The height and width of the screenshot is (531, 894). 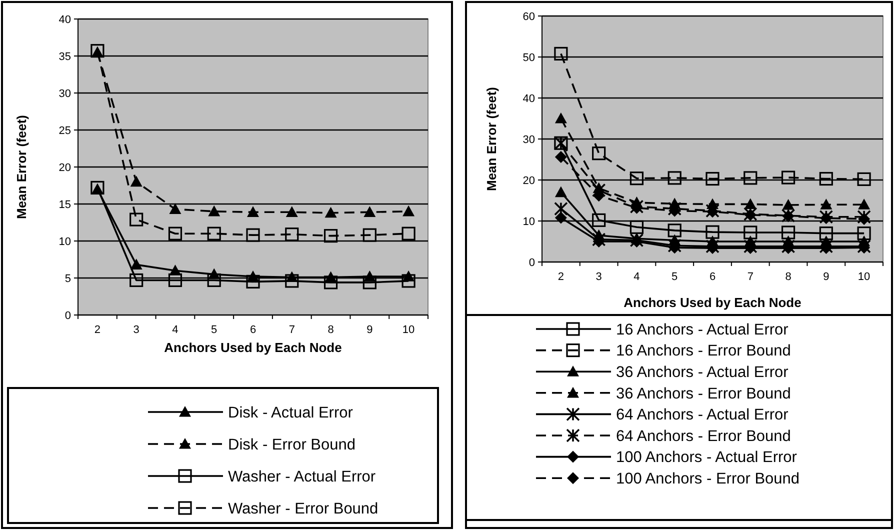 What do you see at coordinates (302, 477) in the screenshot?
I see `legend-label: Washer - Actual Error` at bounding box center [302, 477].